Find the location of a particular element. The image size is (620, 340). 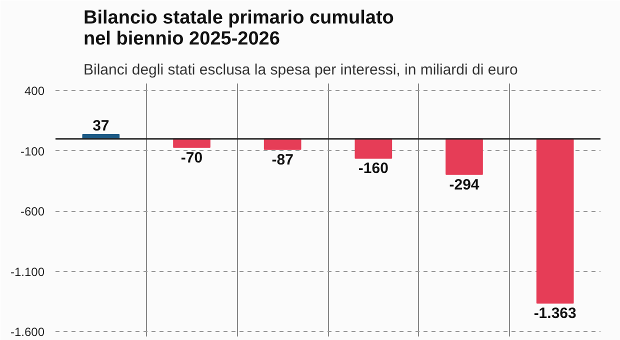

data-label: 37 is located at coordinates (101, 125).